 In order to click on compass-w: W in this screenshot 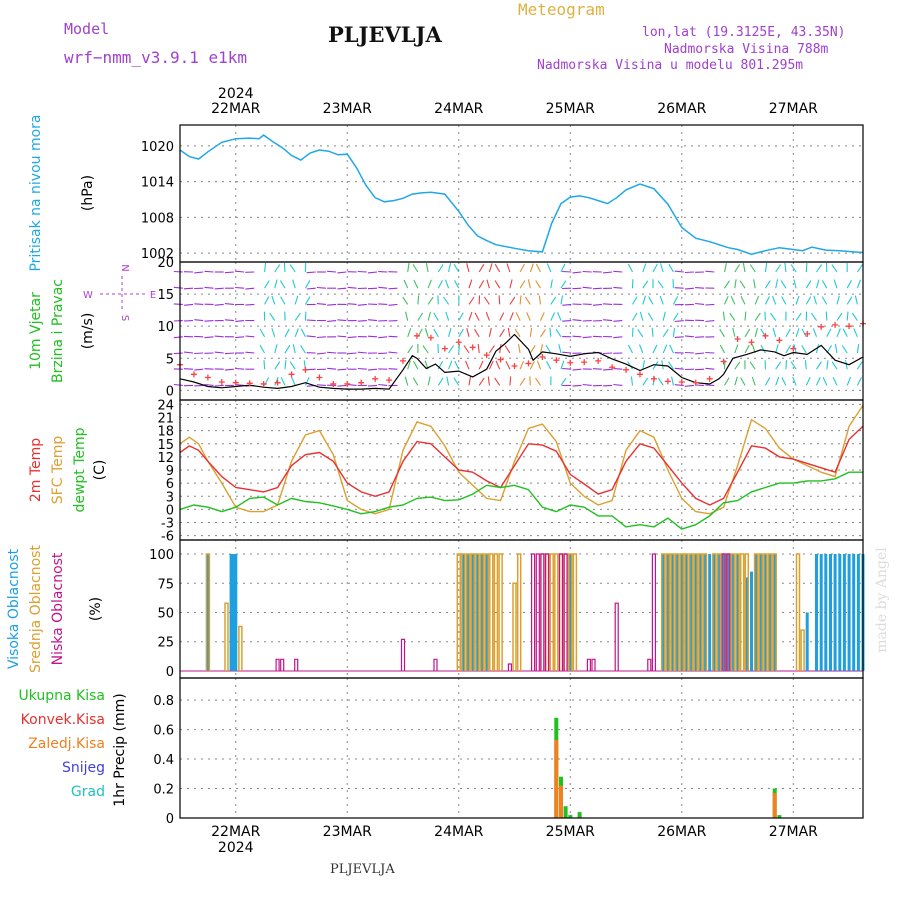, I will do `click(88, 295)`.